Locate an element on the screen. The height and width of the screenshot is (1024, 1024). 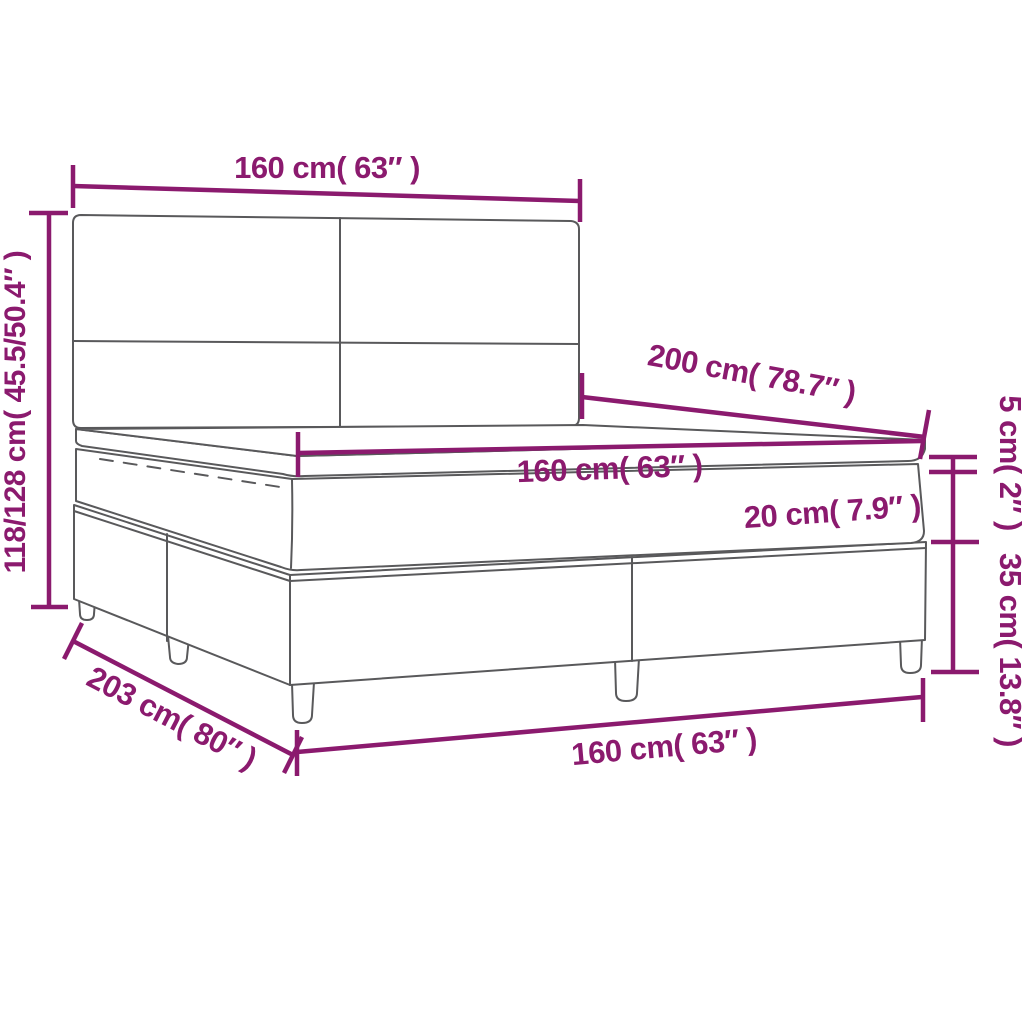
dim-label-box-height: 35 cm( 13.8″ ) is located at coordinates (1008, 650).